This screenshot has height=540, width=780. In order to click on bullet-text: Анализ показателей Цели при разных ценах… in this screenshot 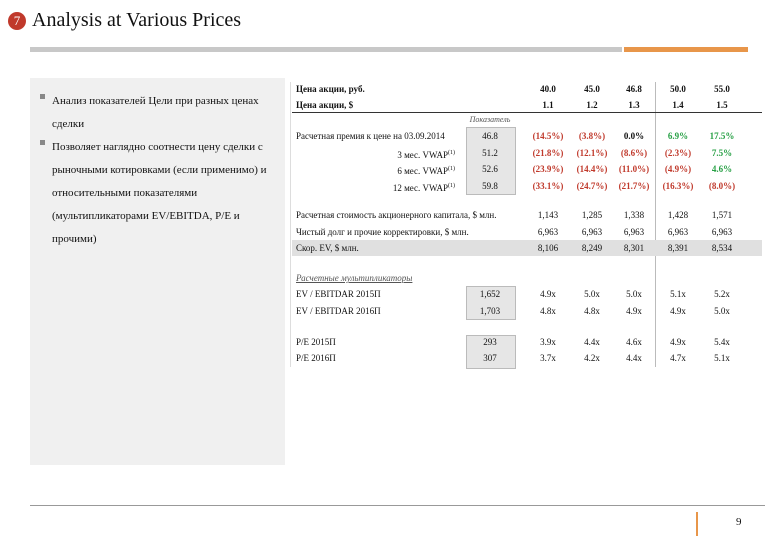, I will do `click(155, 112)`.